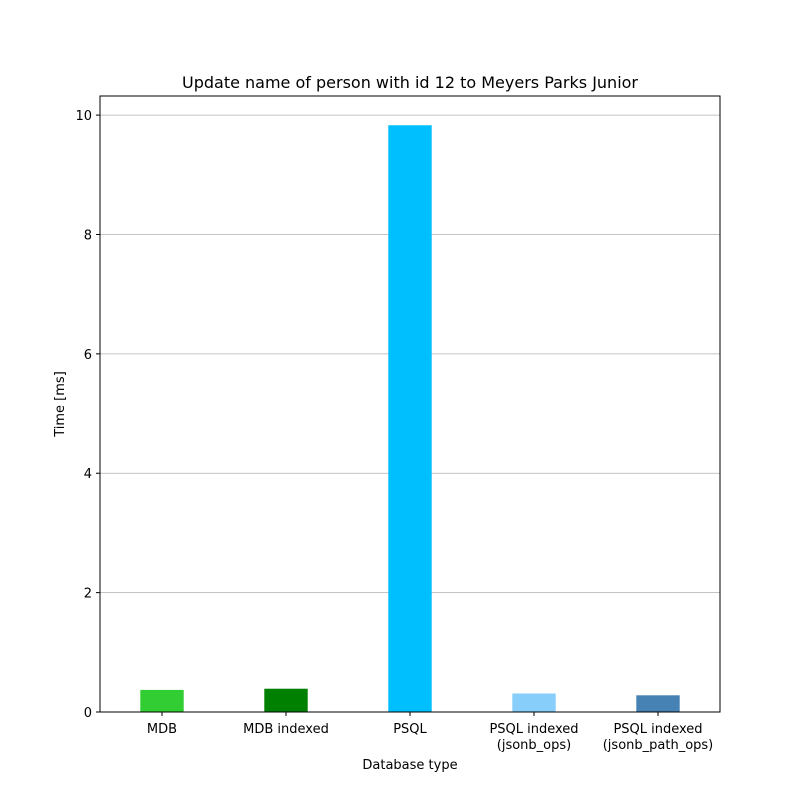 The height and width of the screenshot is (800, 800). What do you see at coordinates (162, 729) in the screenshot?
I see `x-tick-label: MDB` at bounding box center [162, 729].